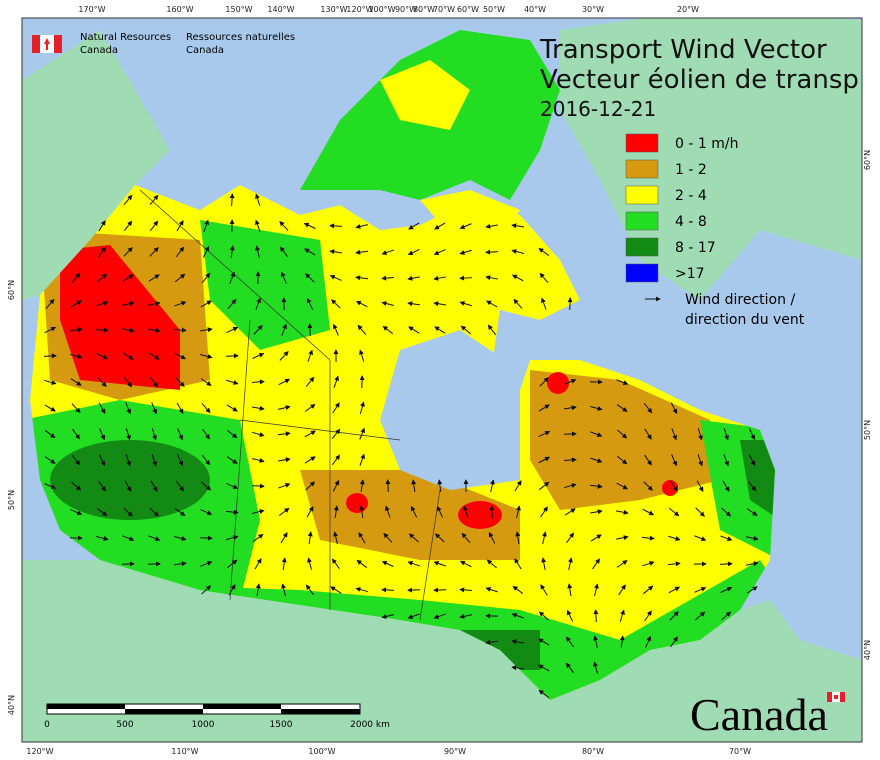 Image resolution: width=880 pixels, height=760 pixels. Describe the element at coordinates (321, 751) in the screenshot. I see `graticule-label: 100°W` at that location.